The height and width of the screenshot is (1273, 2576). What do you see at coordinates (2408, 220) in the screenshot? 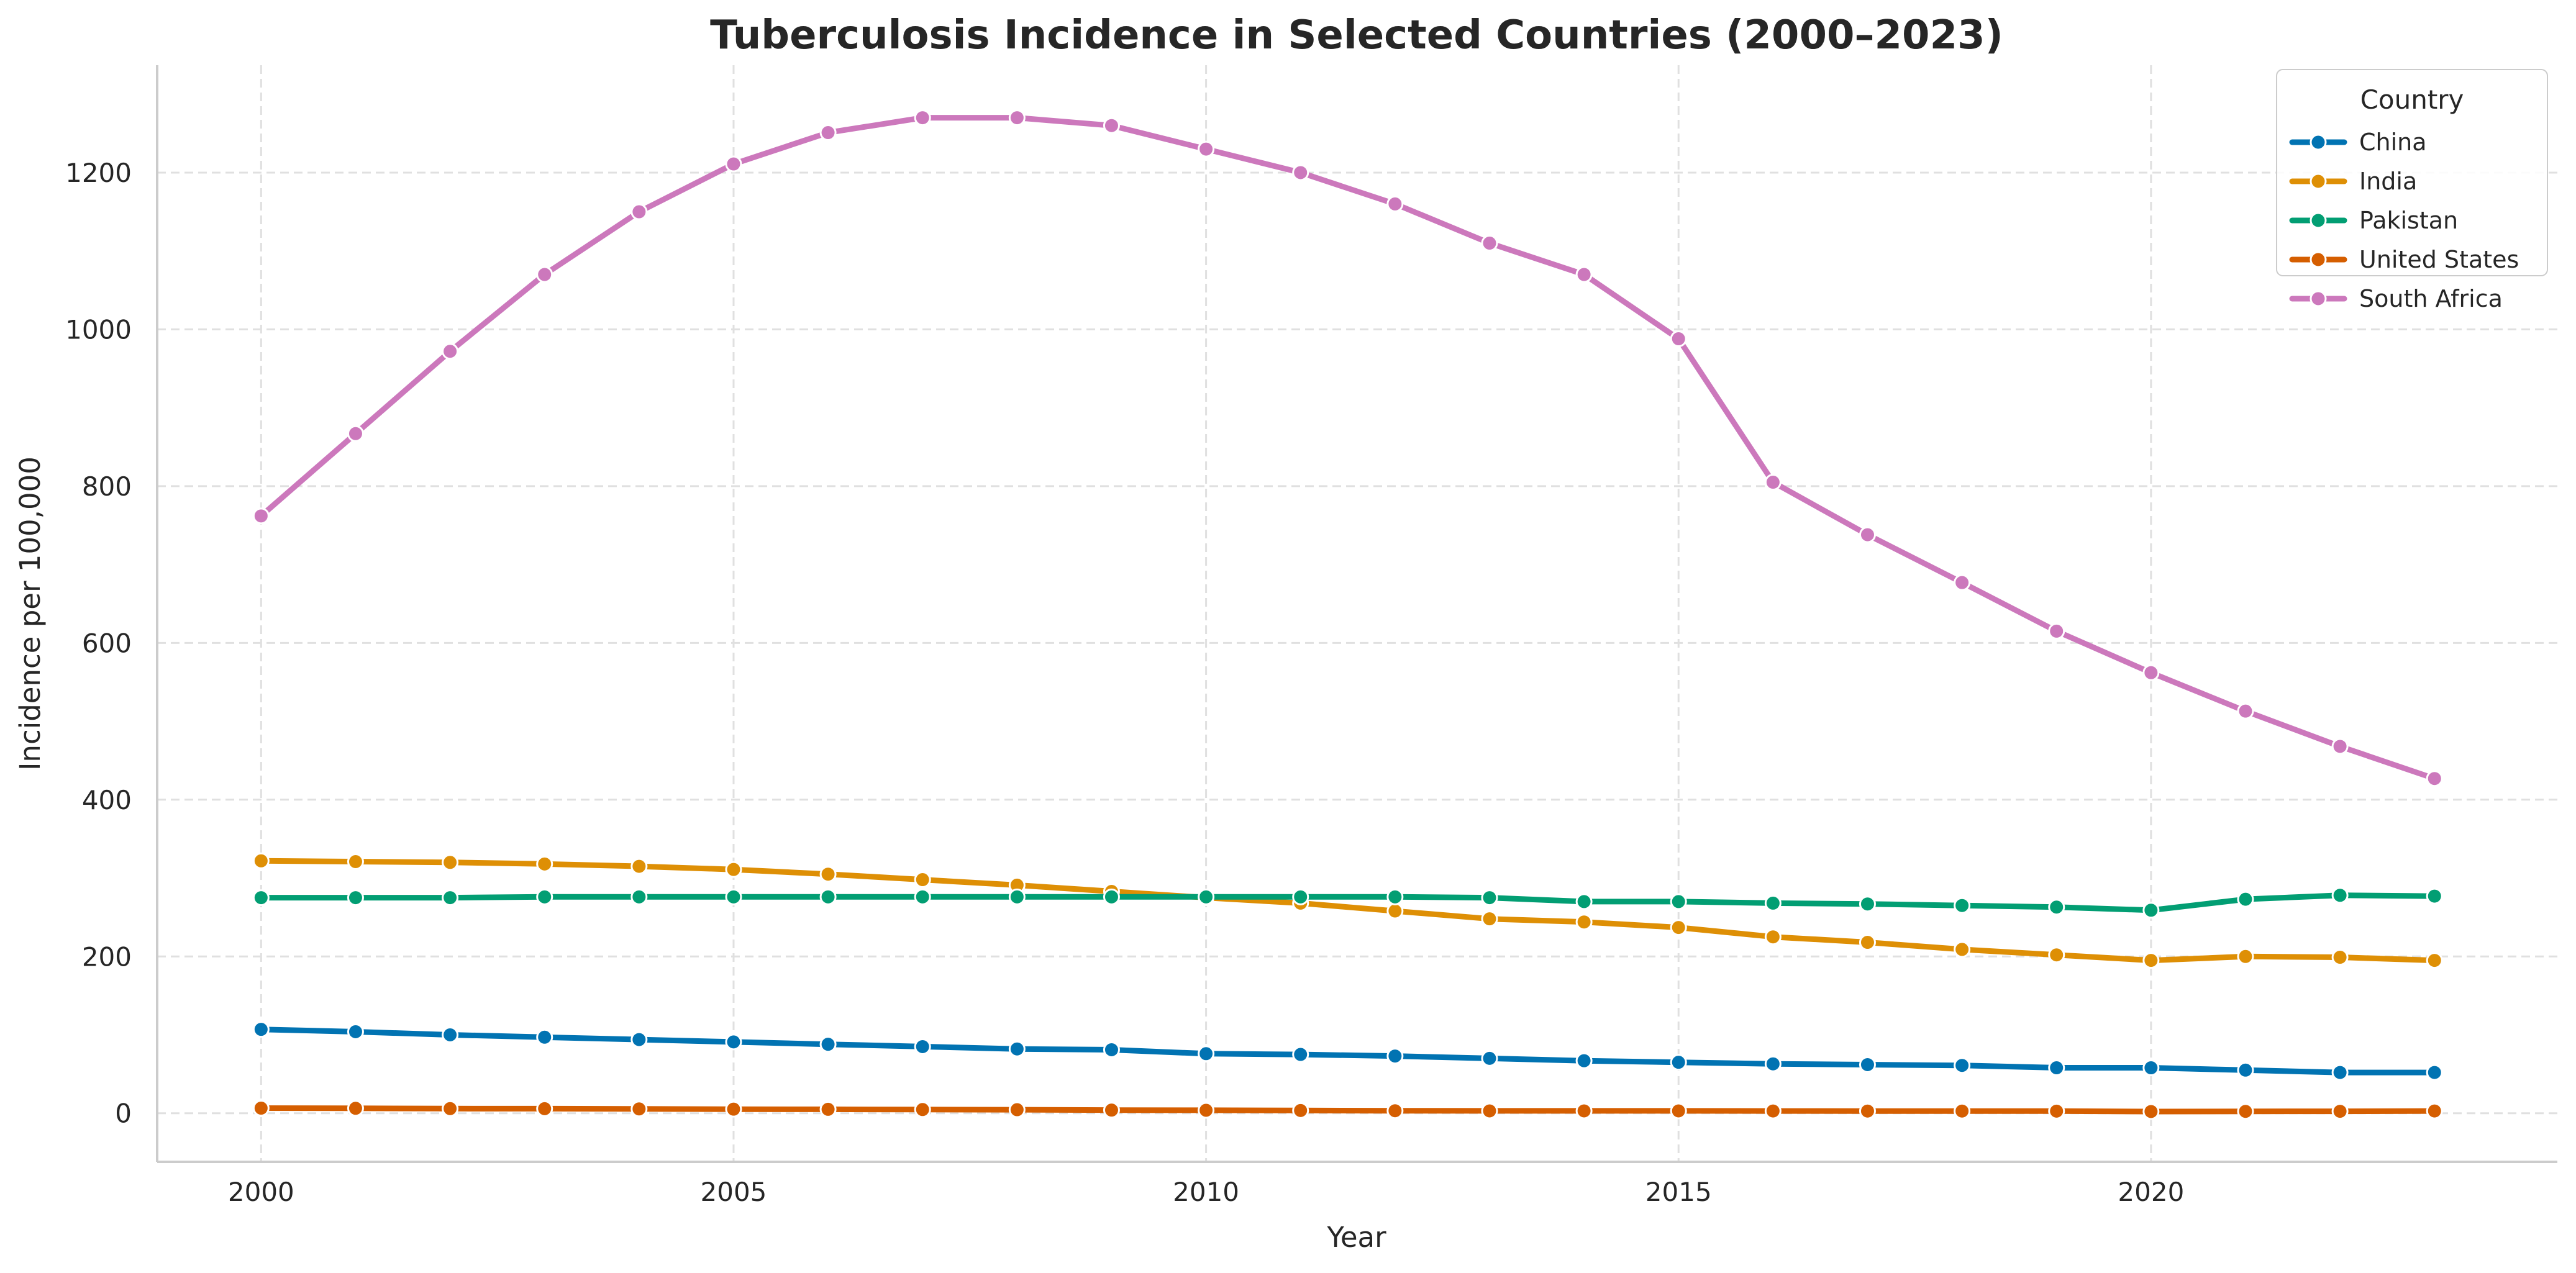
I see `legend-label: Pakistan` at bounding box center [2408, 220].